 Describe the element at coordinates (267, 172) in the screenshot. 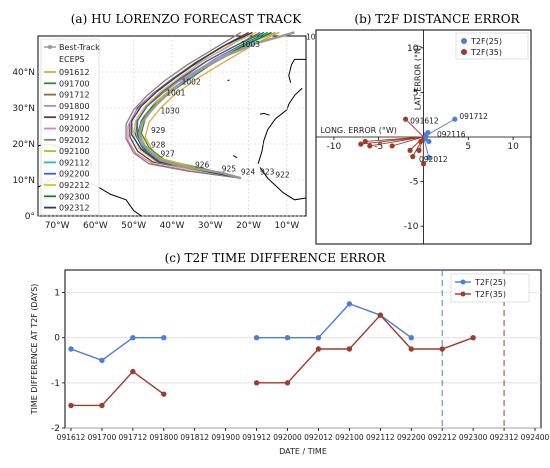

I see `best-track-label-7: 923` at that location.